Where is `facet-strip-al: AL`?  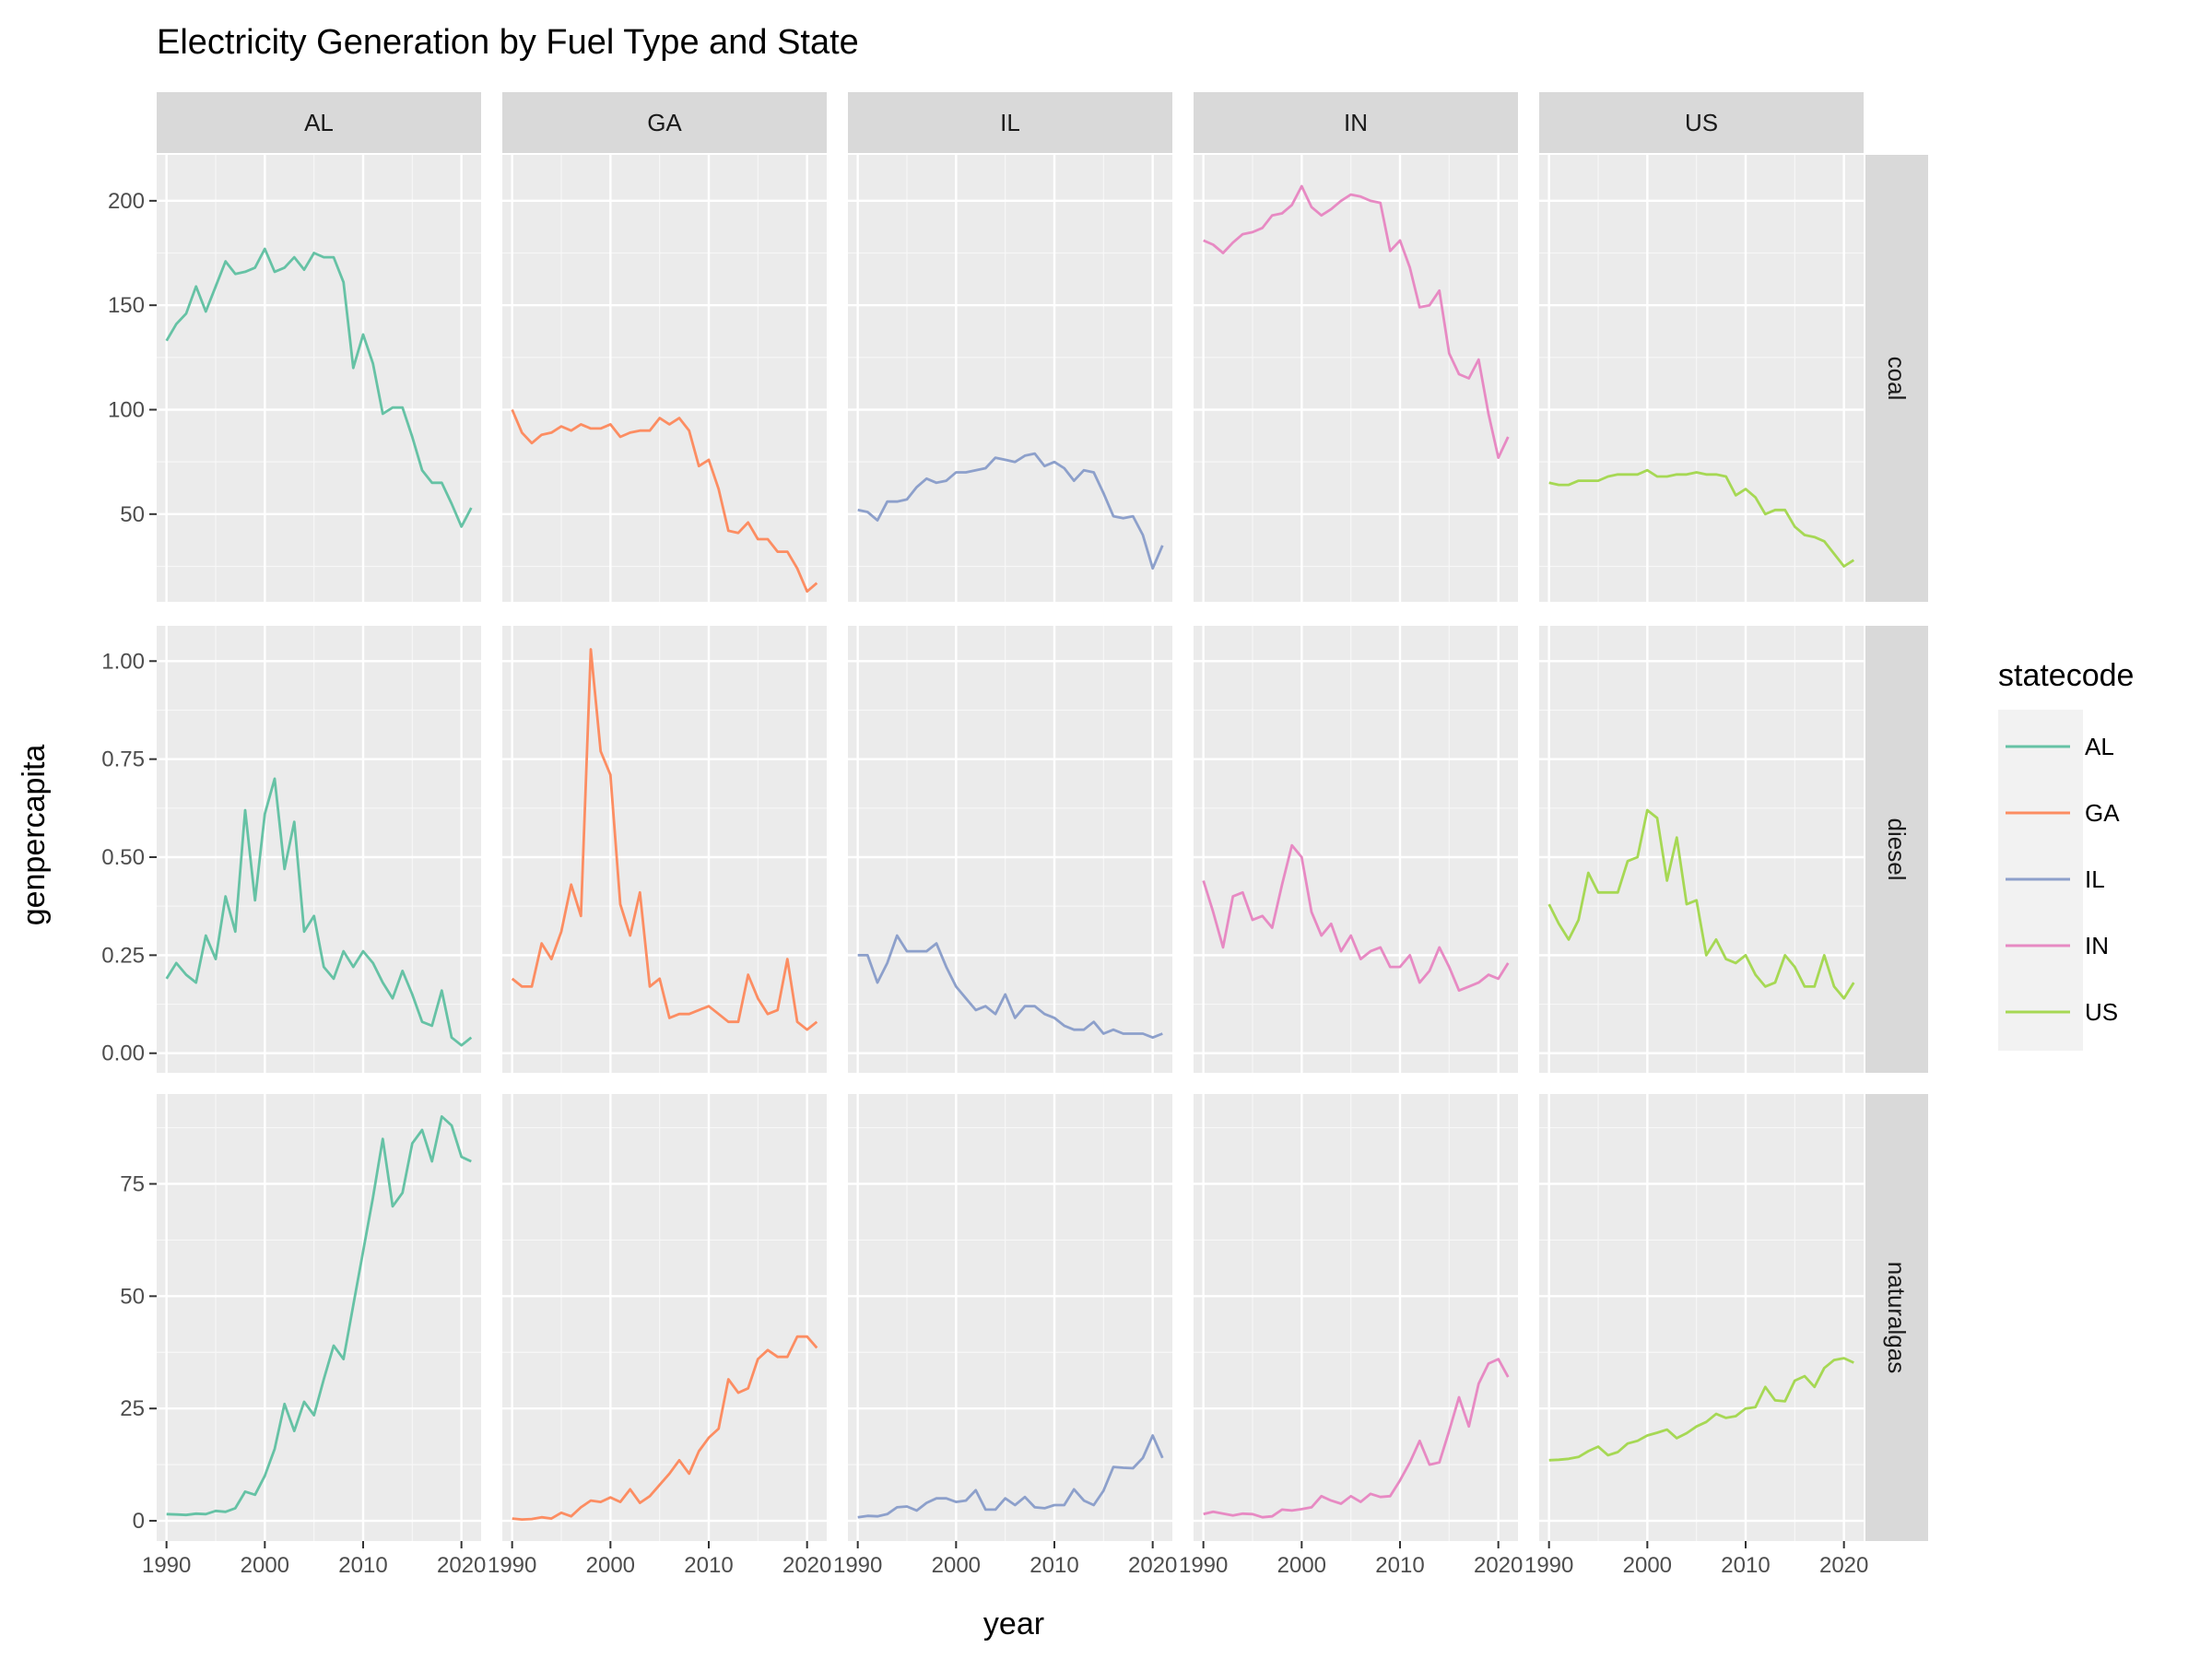
facet-strip-al: AL is located at coordinates (319, 122).